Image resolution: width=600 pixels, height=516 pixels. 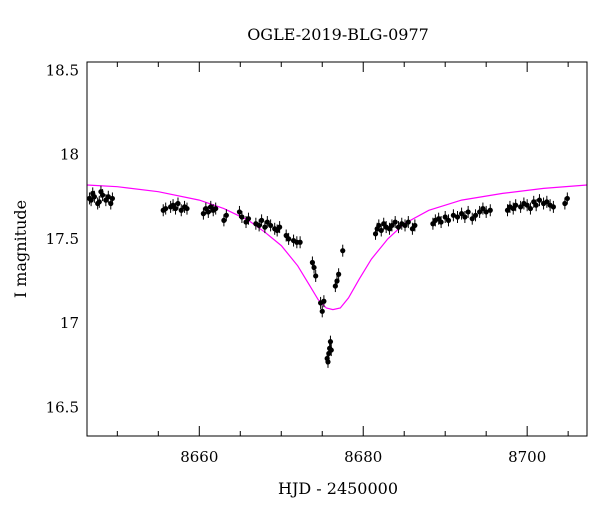 I want to click on x-tick-label: 8700, so click(x=527, y=457).